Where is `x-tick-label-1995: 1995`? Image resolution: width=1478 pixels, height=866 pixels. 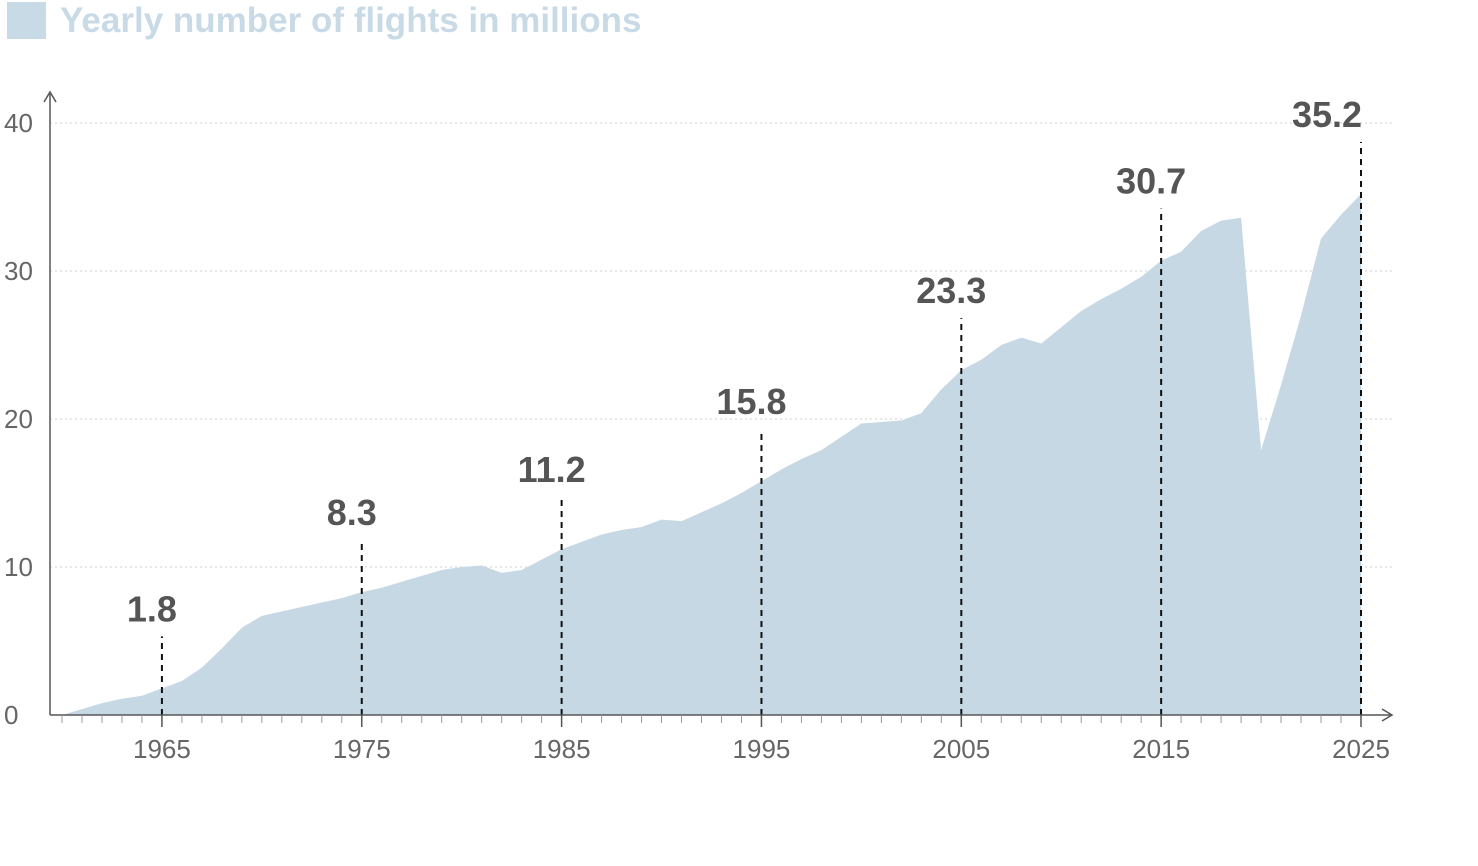
x-tick-label-1995: 1995 is located at coordinates (762, 749).